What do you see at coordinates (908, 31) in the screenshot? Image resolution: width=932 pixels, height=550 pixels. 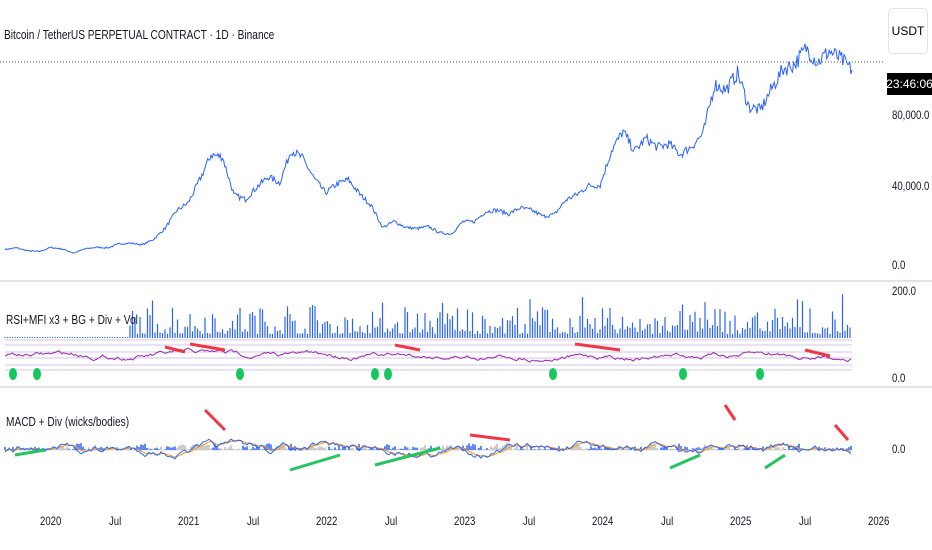 I see `currency-button: USDT` at bounding box center [908, 31].